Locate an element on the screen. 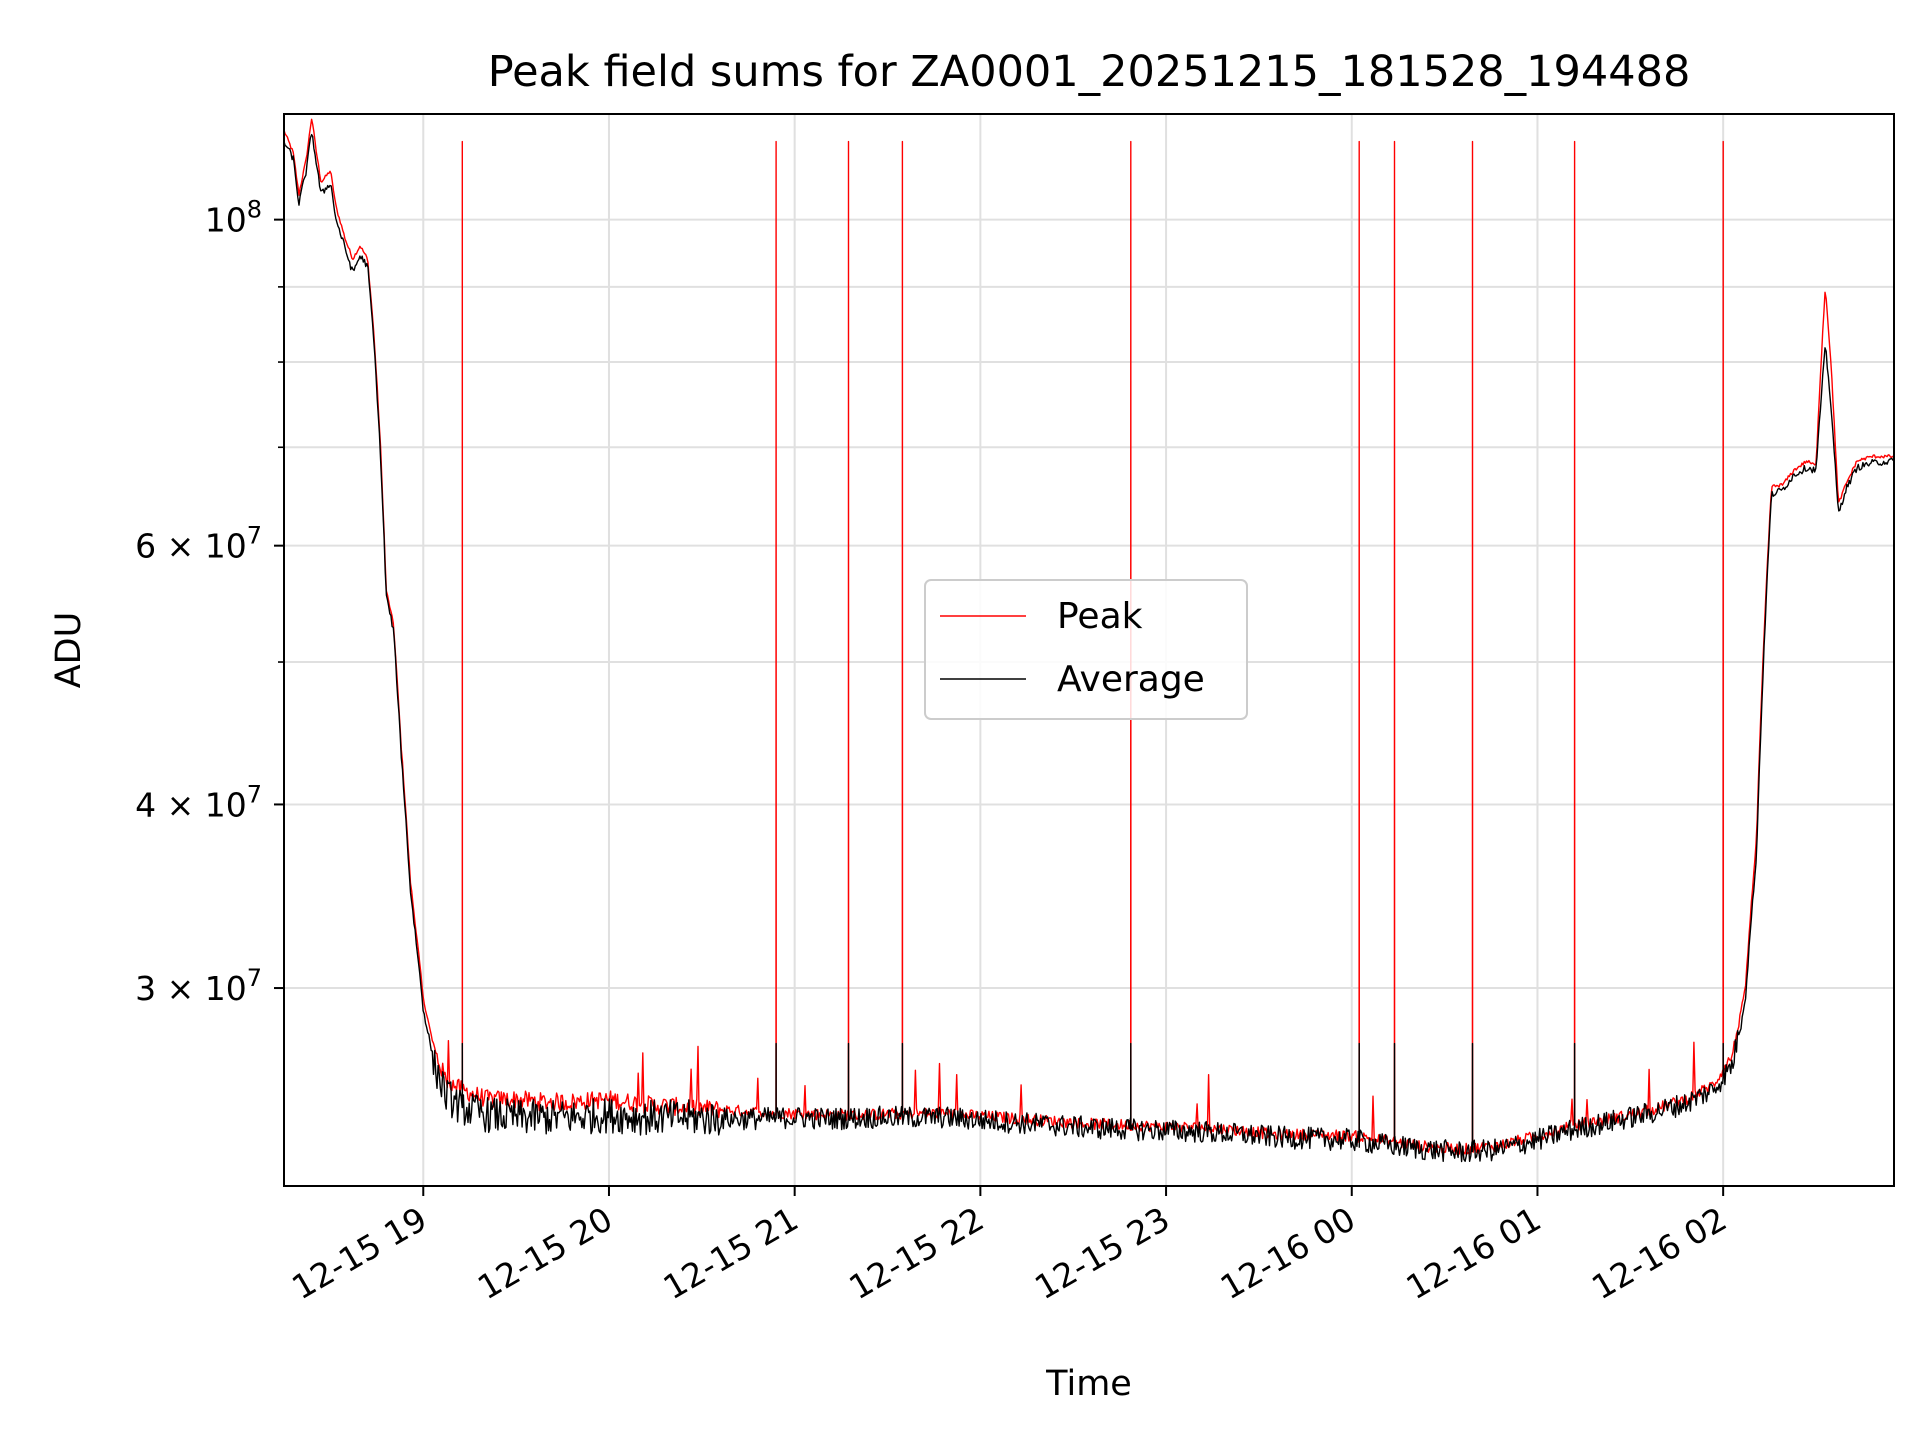 The width and height of the screenshot is (1920, 1440). legend-label-average: Average is located at coordinates (1131, 679).